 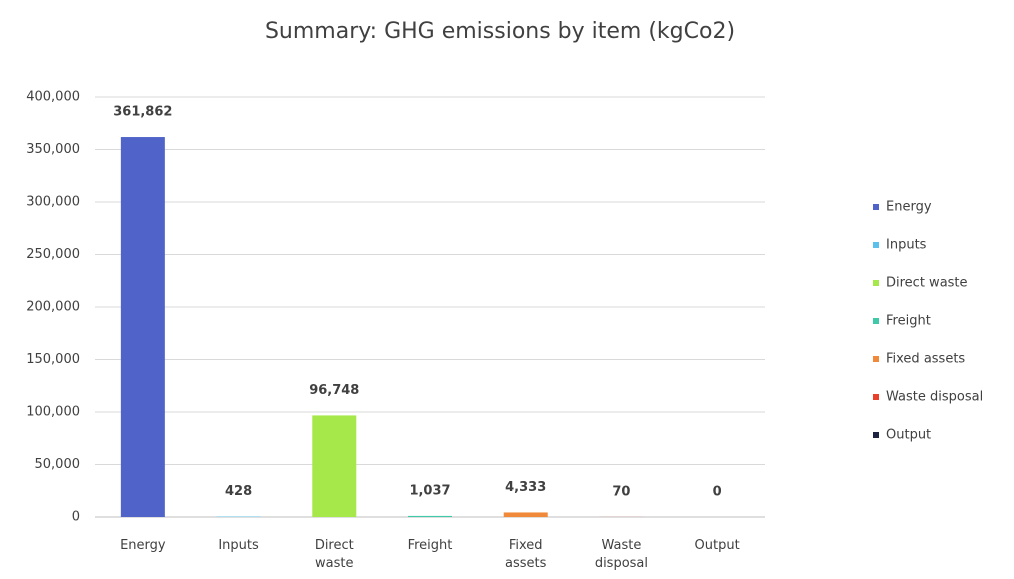 What do you see at coordinates (717, 492) in the screenshot?
I see `value-label: 0` at bounding box center [717, 492].